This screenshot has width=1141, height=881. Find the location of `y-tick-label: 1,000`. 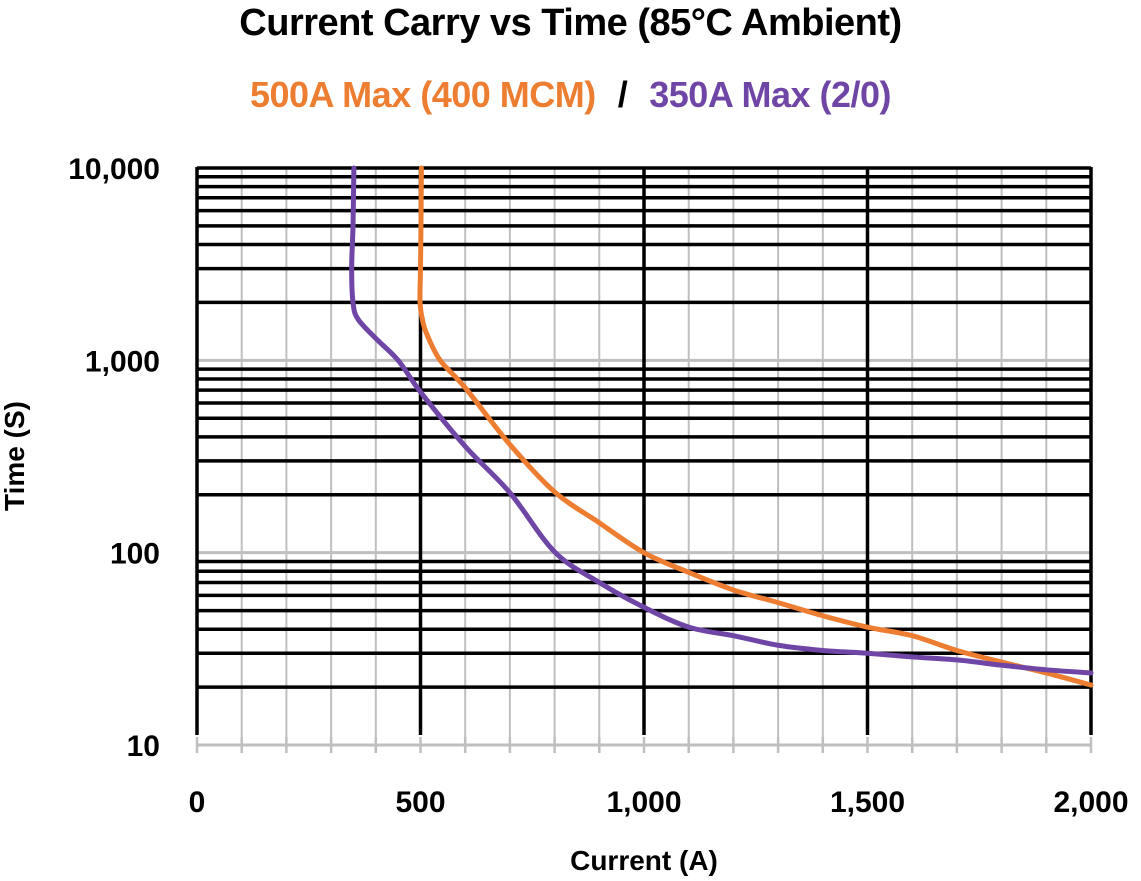

y-tick-label: 1,000 is located at coordinates (122, 361).